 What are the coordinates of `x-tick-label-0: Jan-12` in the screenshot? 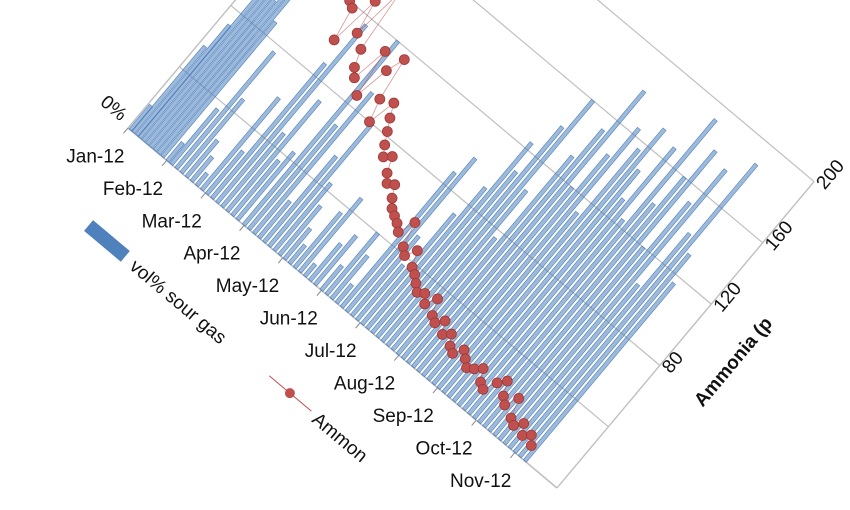 It's located at (95, 156).